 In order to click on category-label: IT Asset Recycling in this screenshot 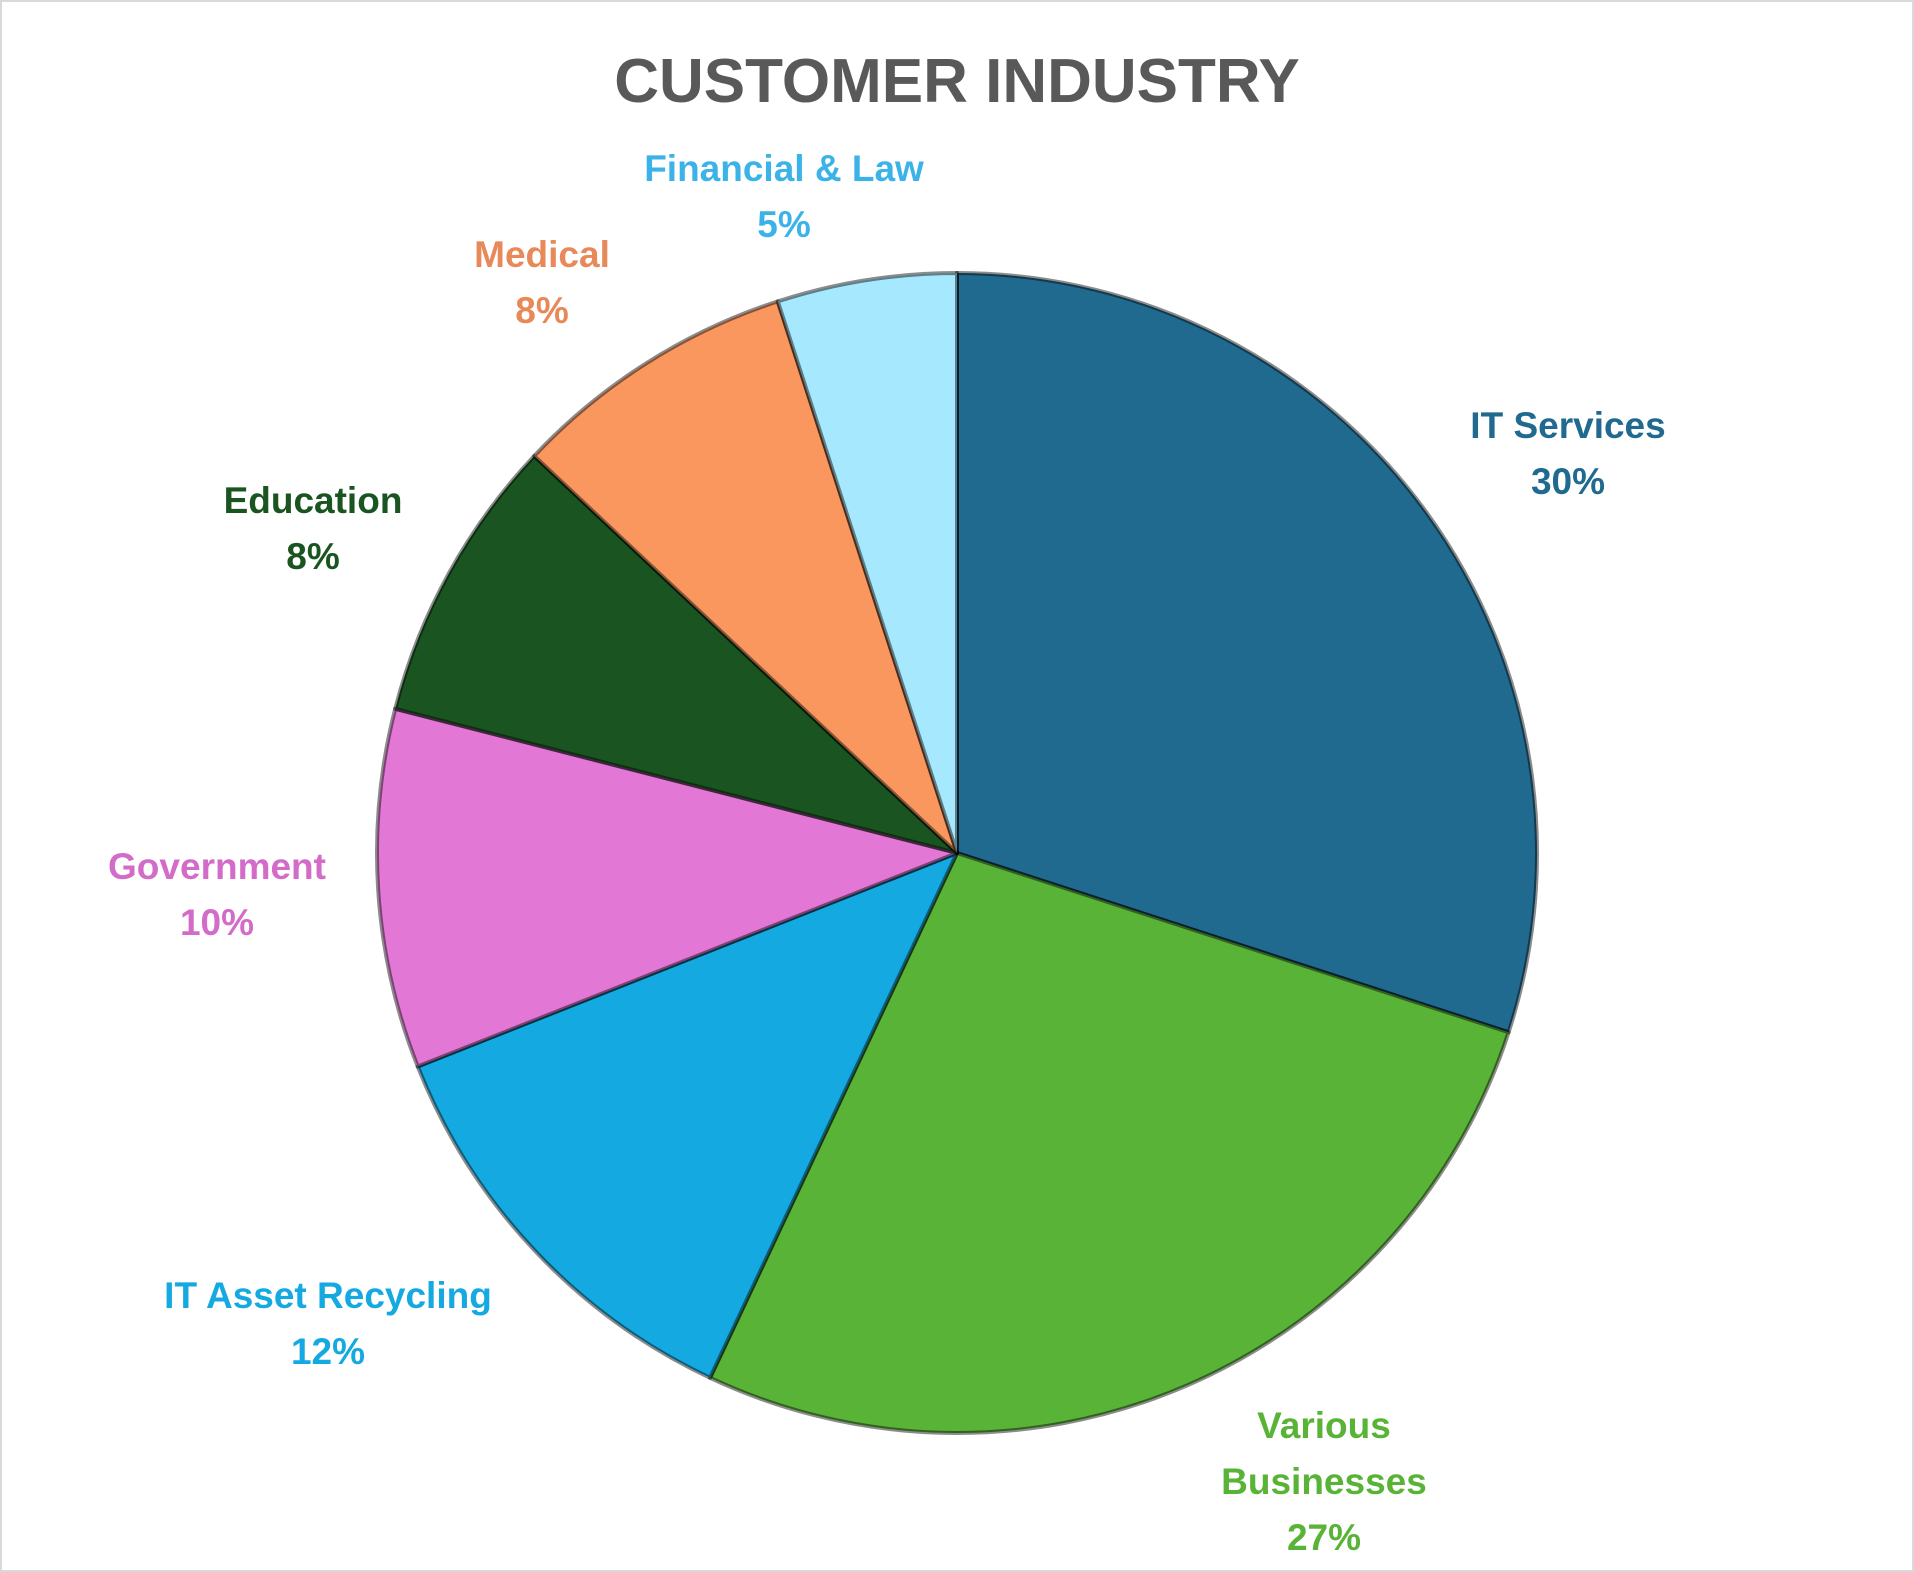, I will do `click(328, 1295)`.